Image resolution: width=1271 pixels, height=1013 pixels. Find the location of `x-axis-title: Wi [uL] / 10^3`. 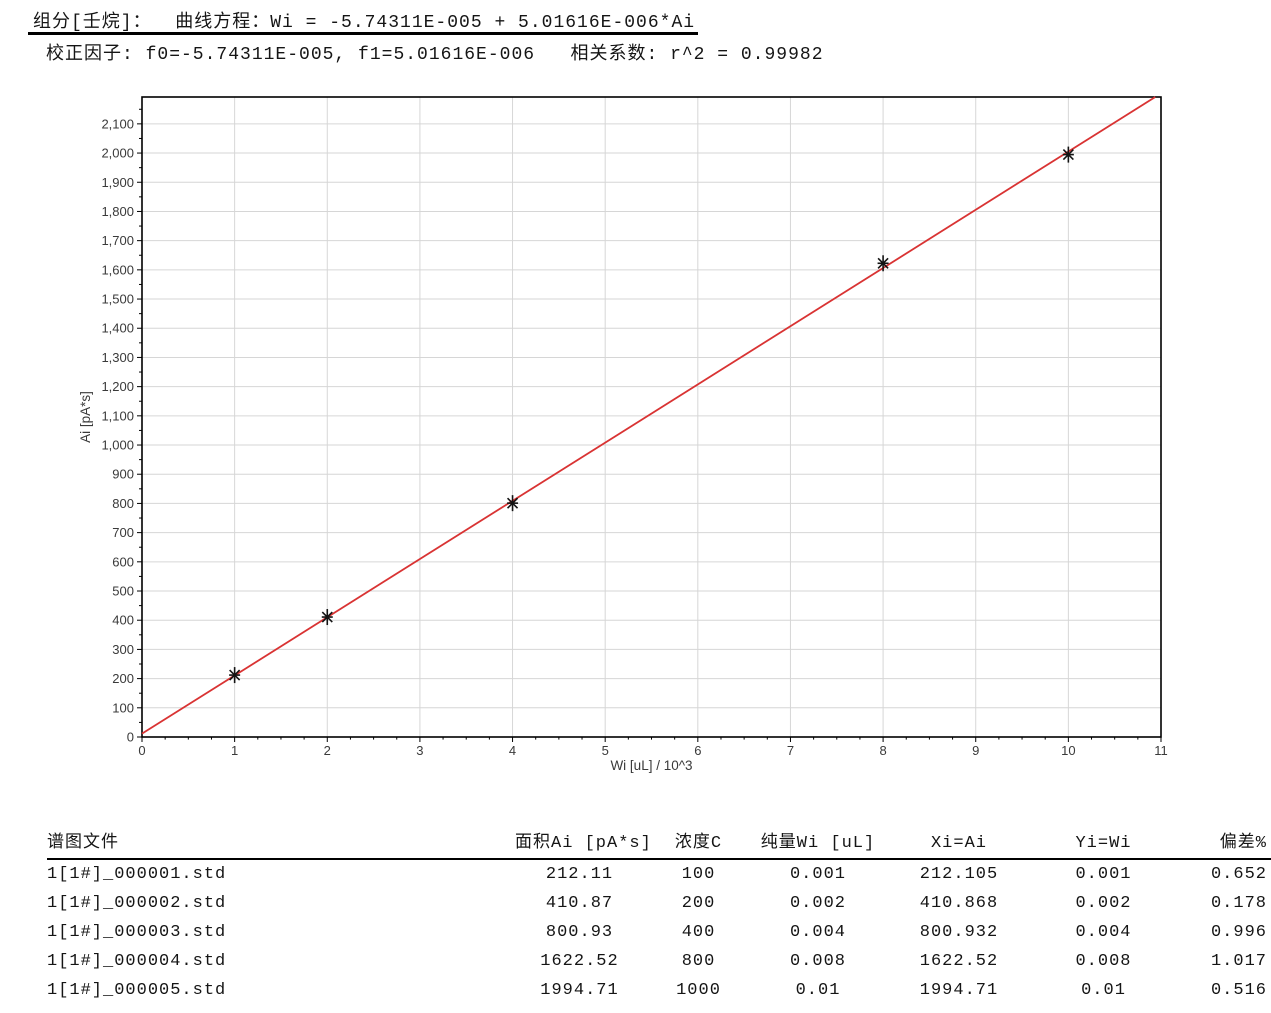

x-axis-title: Wi [uL] / 10^3 is located at coordinates (651, 765).